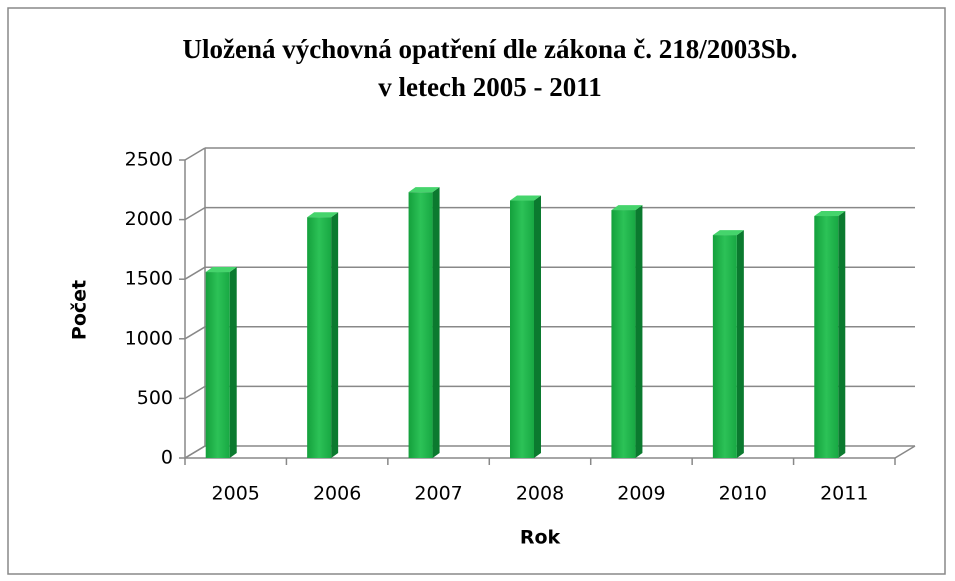 The height and width of the screenshot is (581, 955). I want to click on x-tick-label: 2011, so click(844, 494).